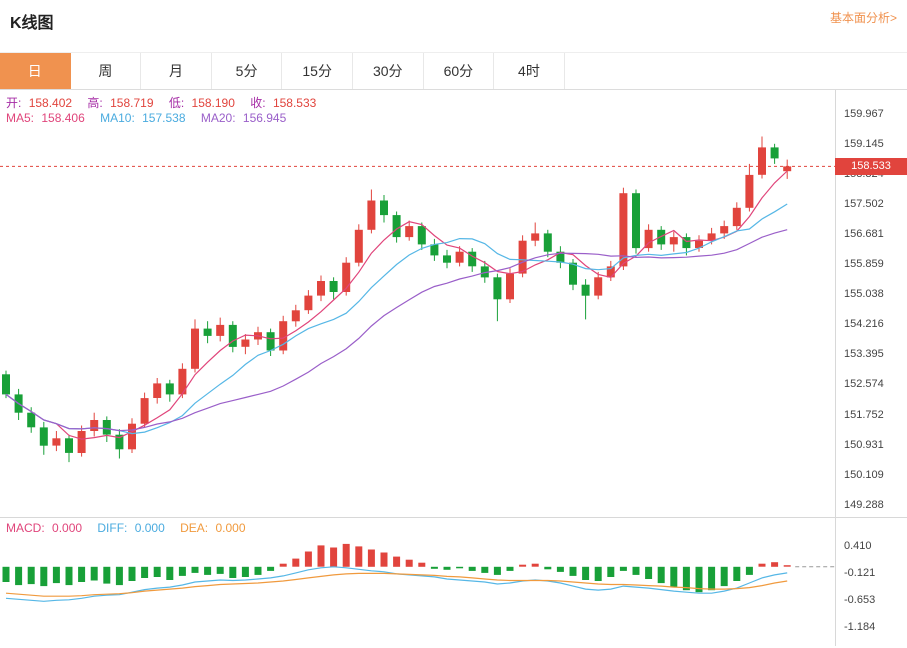  What do you see at coordinates (864, 294) in the screenshot?
I see `price-axis-label: 155.038` at bounding box center [864, 294].